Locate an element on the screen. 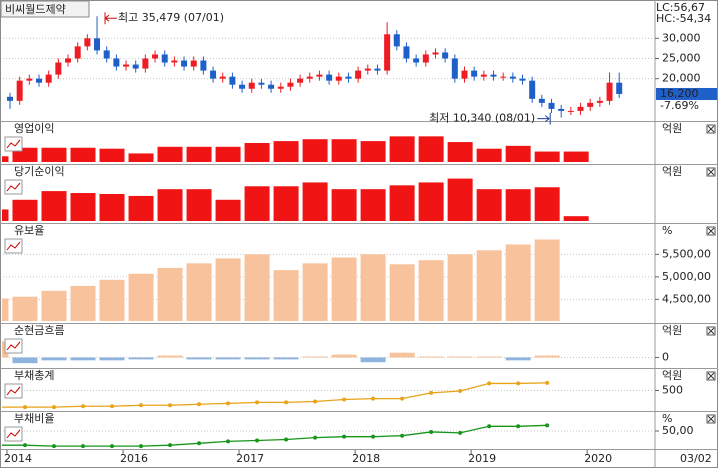 The width and height of the screenshot is (718, 468). x-tick-label: 2016 is located at coordinates (134, 458).